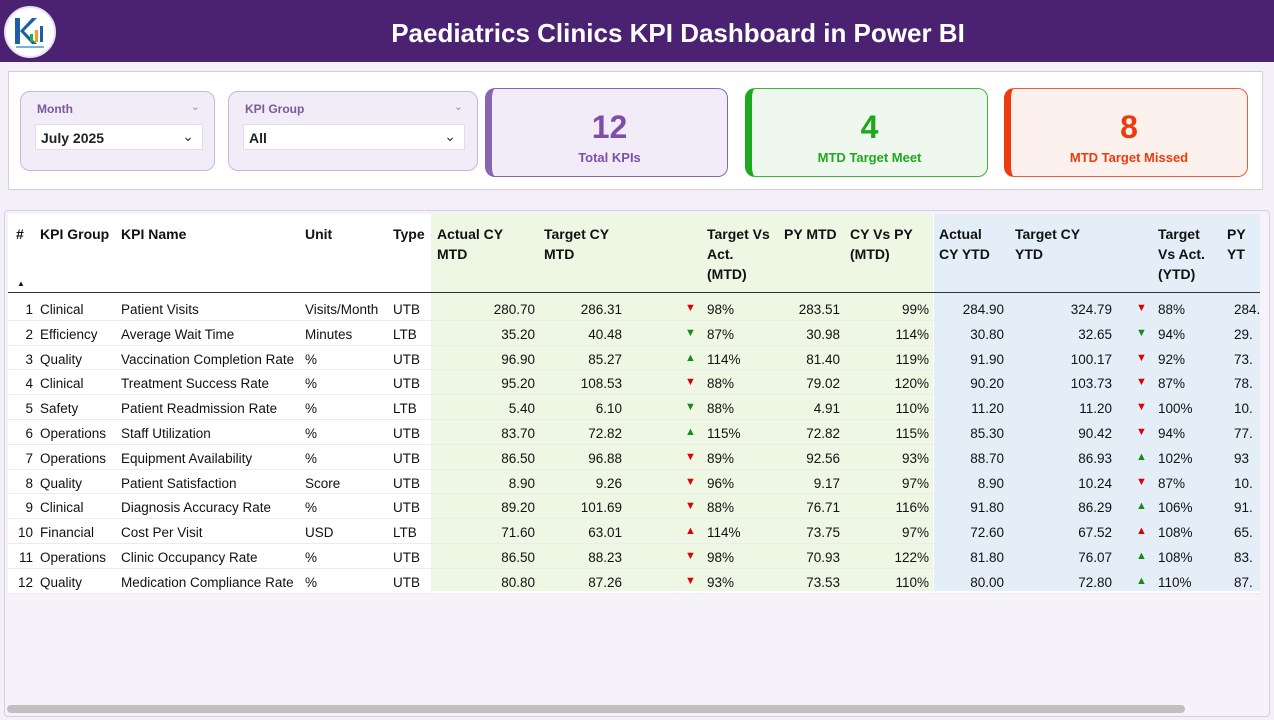 The height and width of the screenshot is (720, 1274). What do you see at coordinates (605, 582) in the screenshot?
I see `cell-target-cy-mtd: 87.26` at bounding box center [605, 582].